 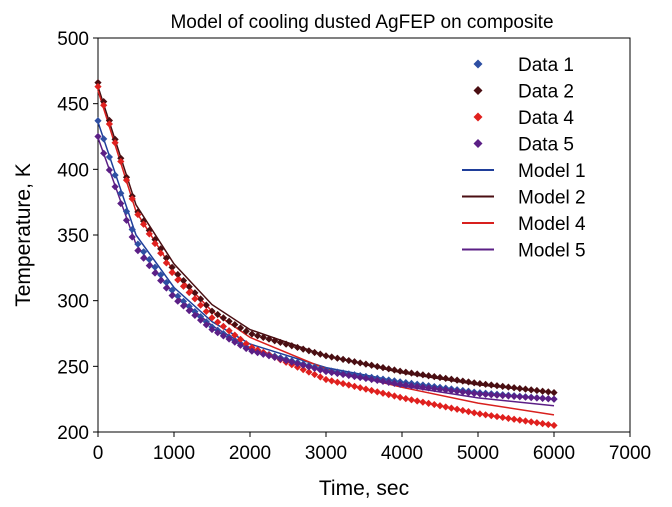 I want to click on x-tick-label: 5000, so click(x=478, y=453).